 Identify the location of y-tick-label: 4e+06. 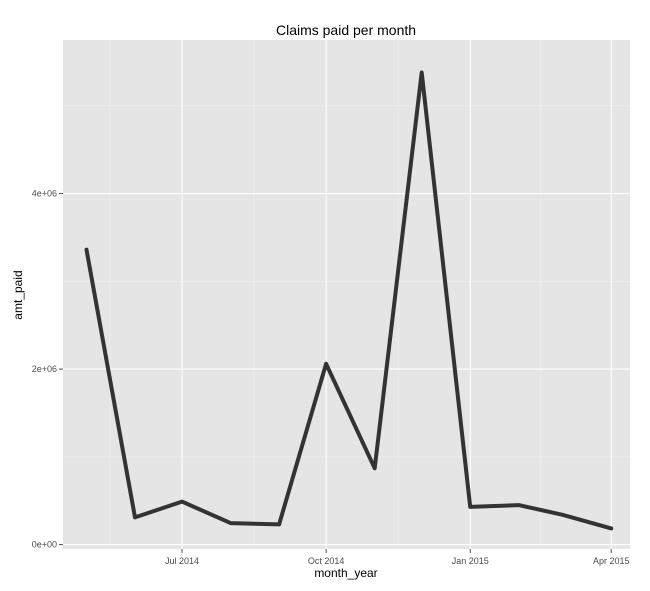
(44, 194).